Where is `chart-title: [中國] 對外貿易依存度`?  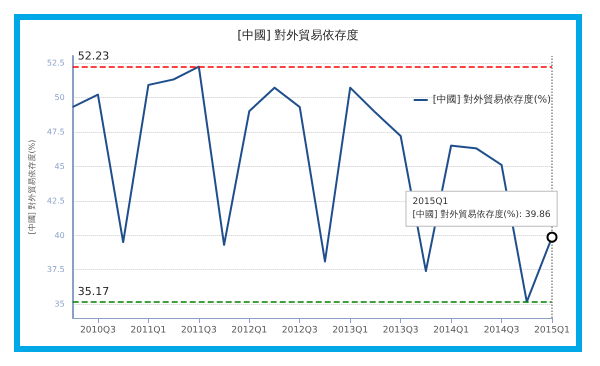 chart-title: [中國] 對外貿易依存度 is located at coordinates (298, 35).